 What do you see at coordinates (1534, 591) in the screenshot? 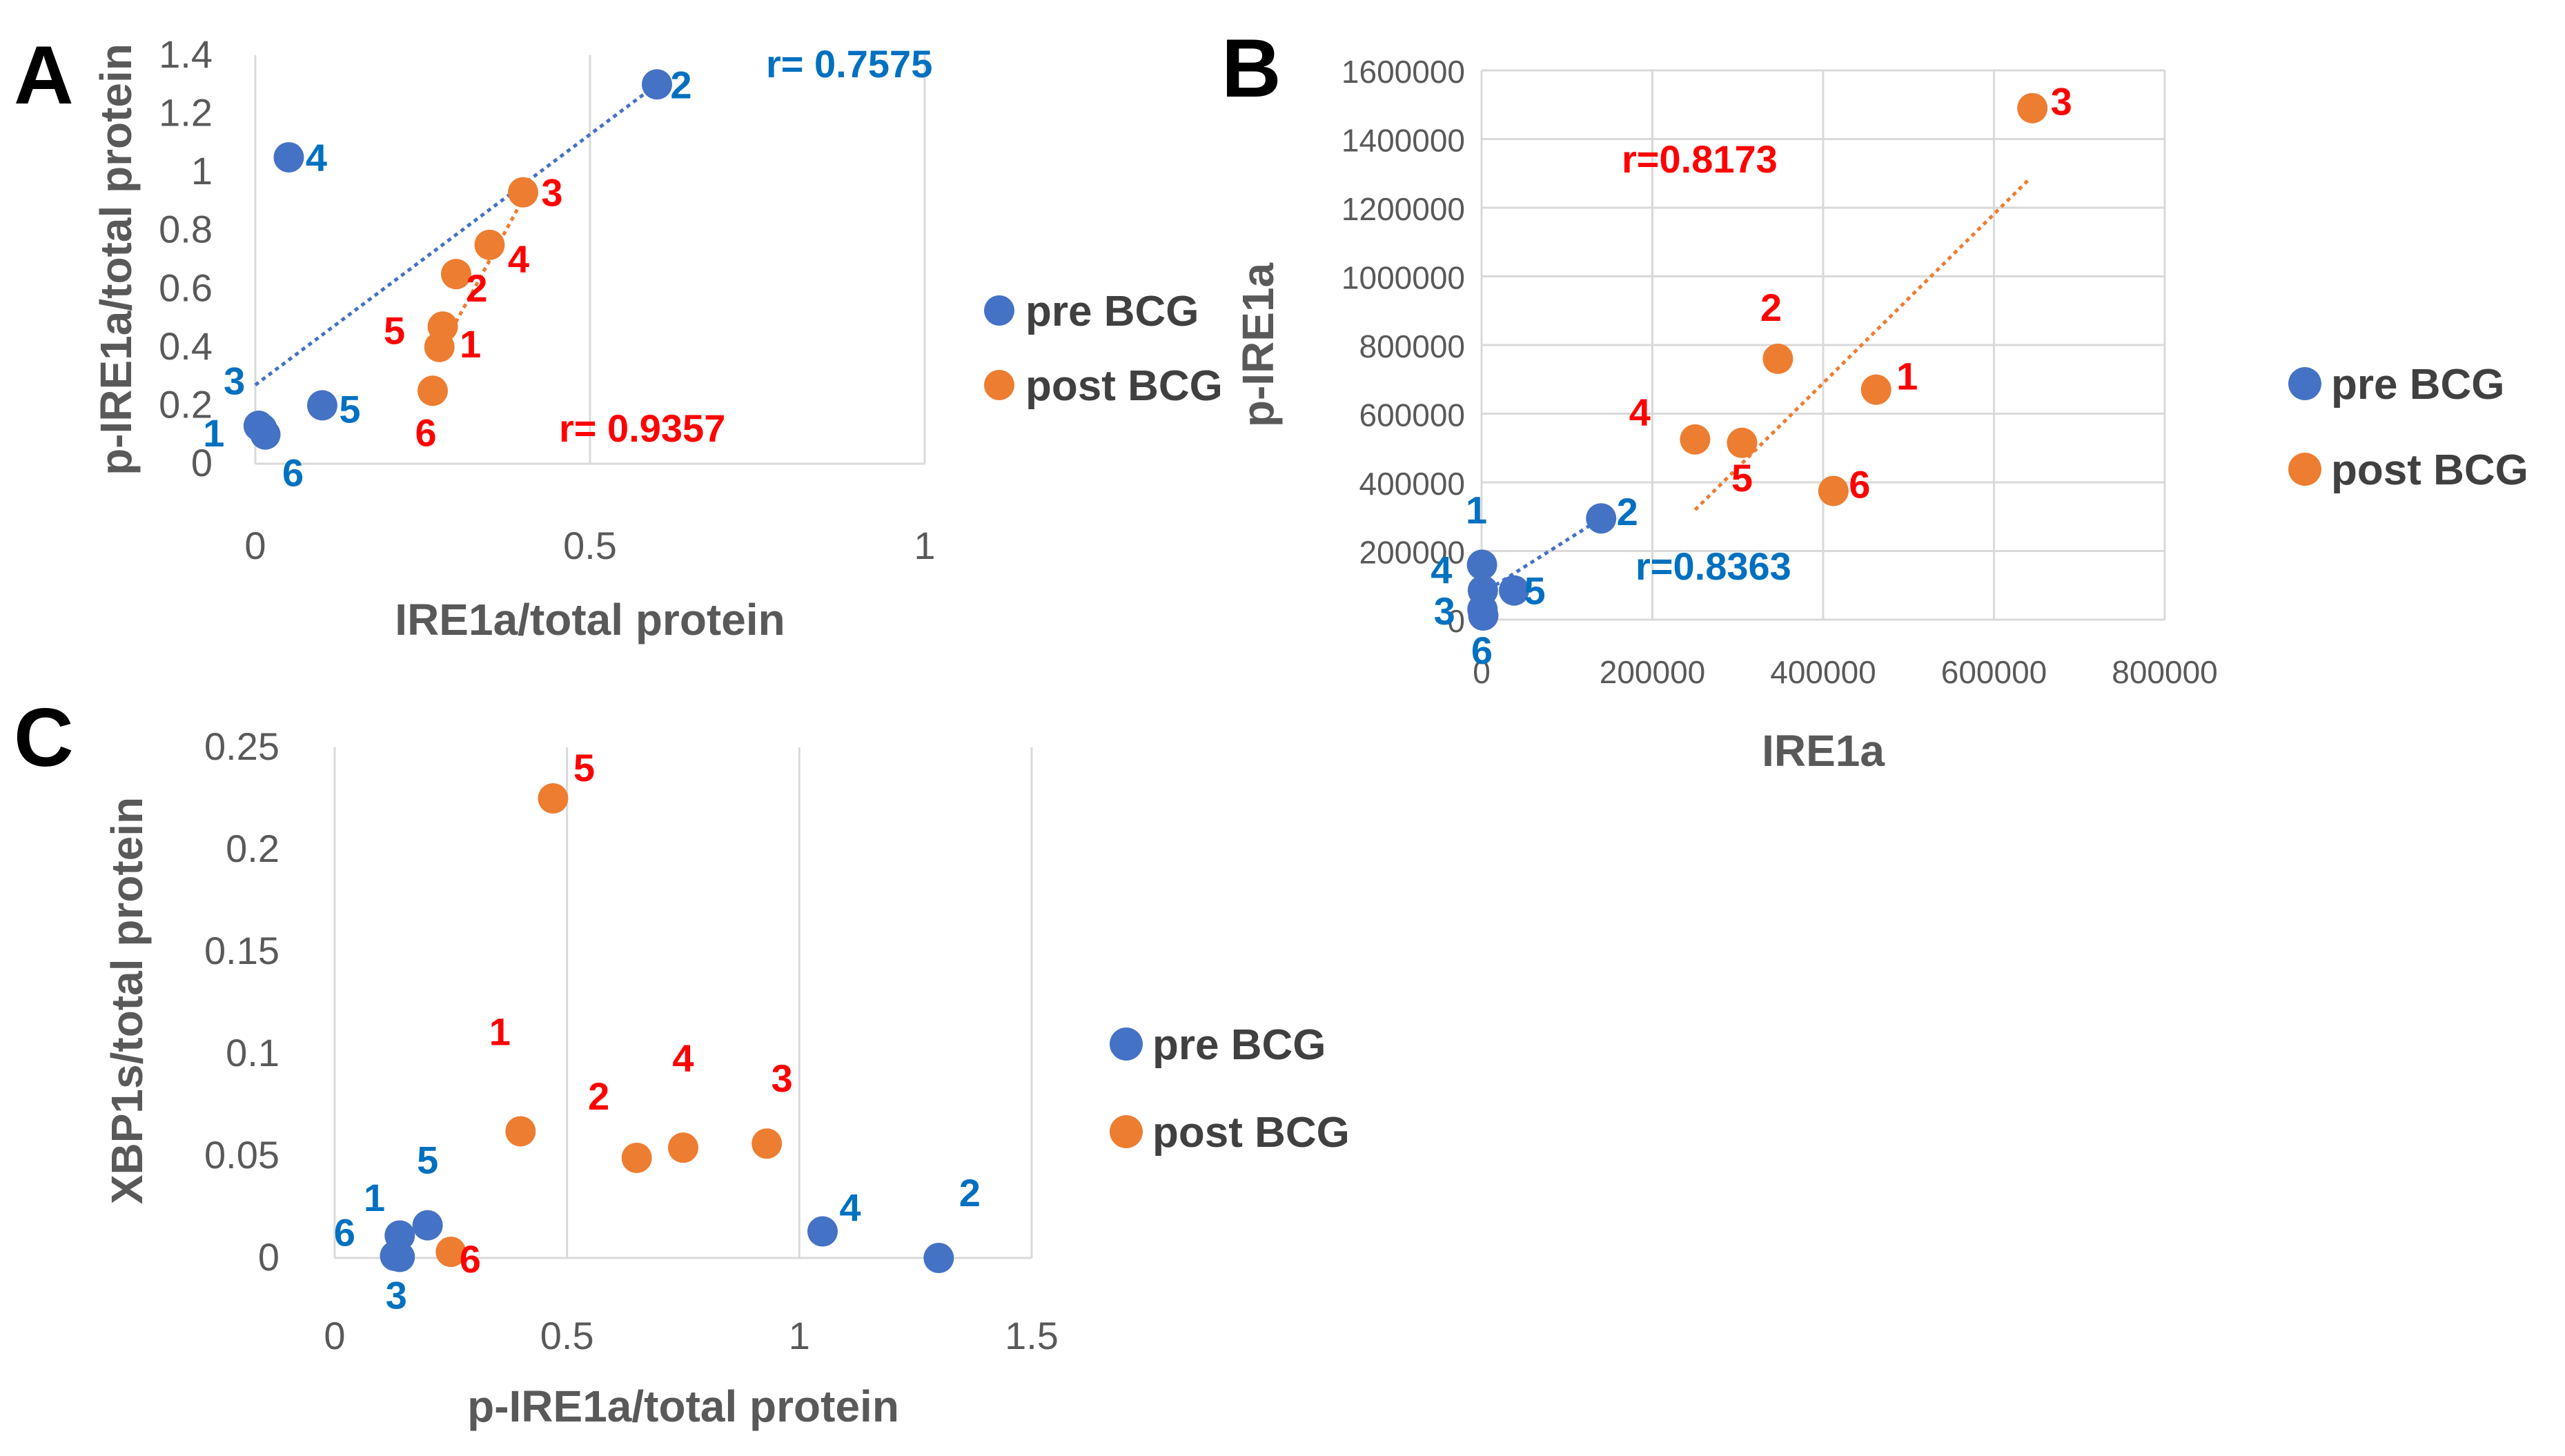
I see `b-point-label-pre-5: 5` at bounding box center [1534, 591].